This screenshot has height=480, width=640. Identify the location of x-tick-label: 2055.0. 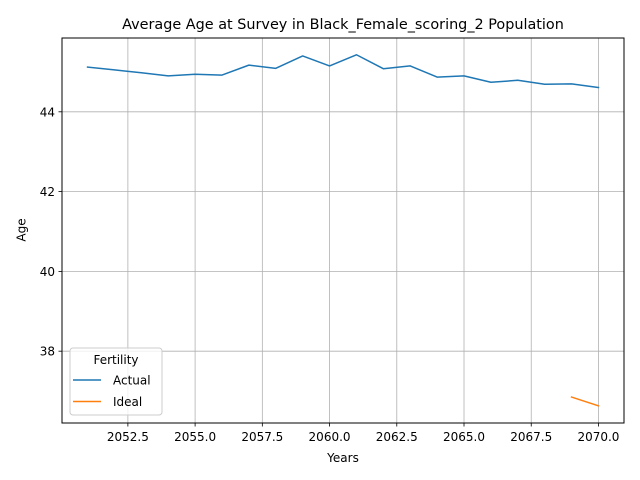
(195, 437).